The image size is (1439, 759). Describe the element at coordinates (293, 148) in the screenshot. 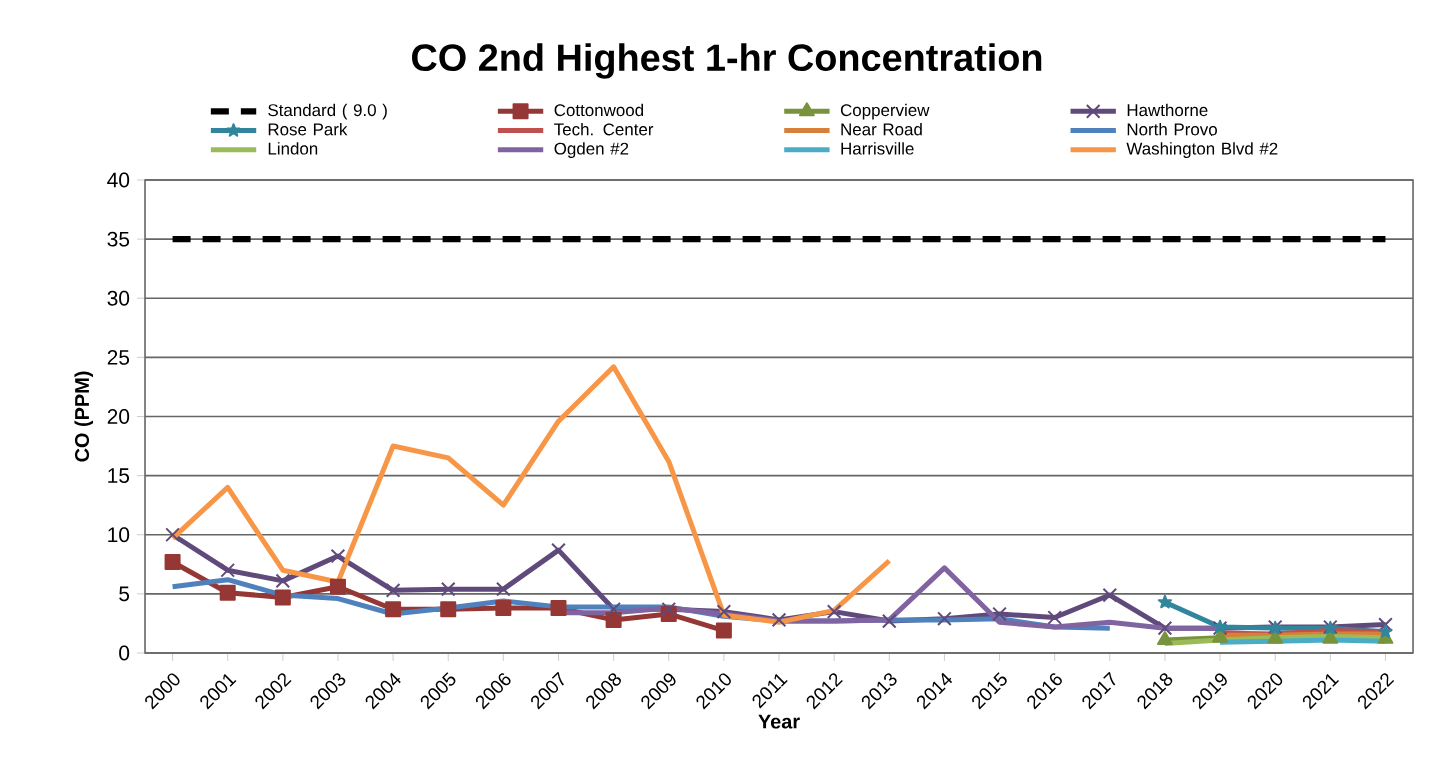

I see `legend-label: Lindon` at that location.